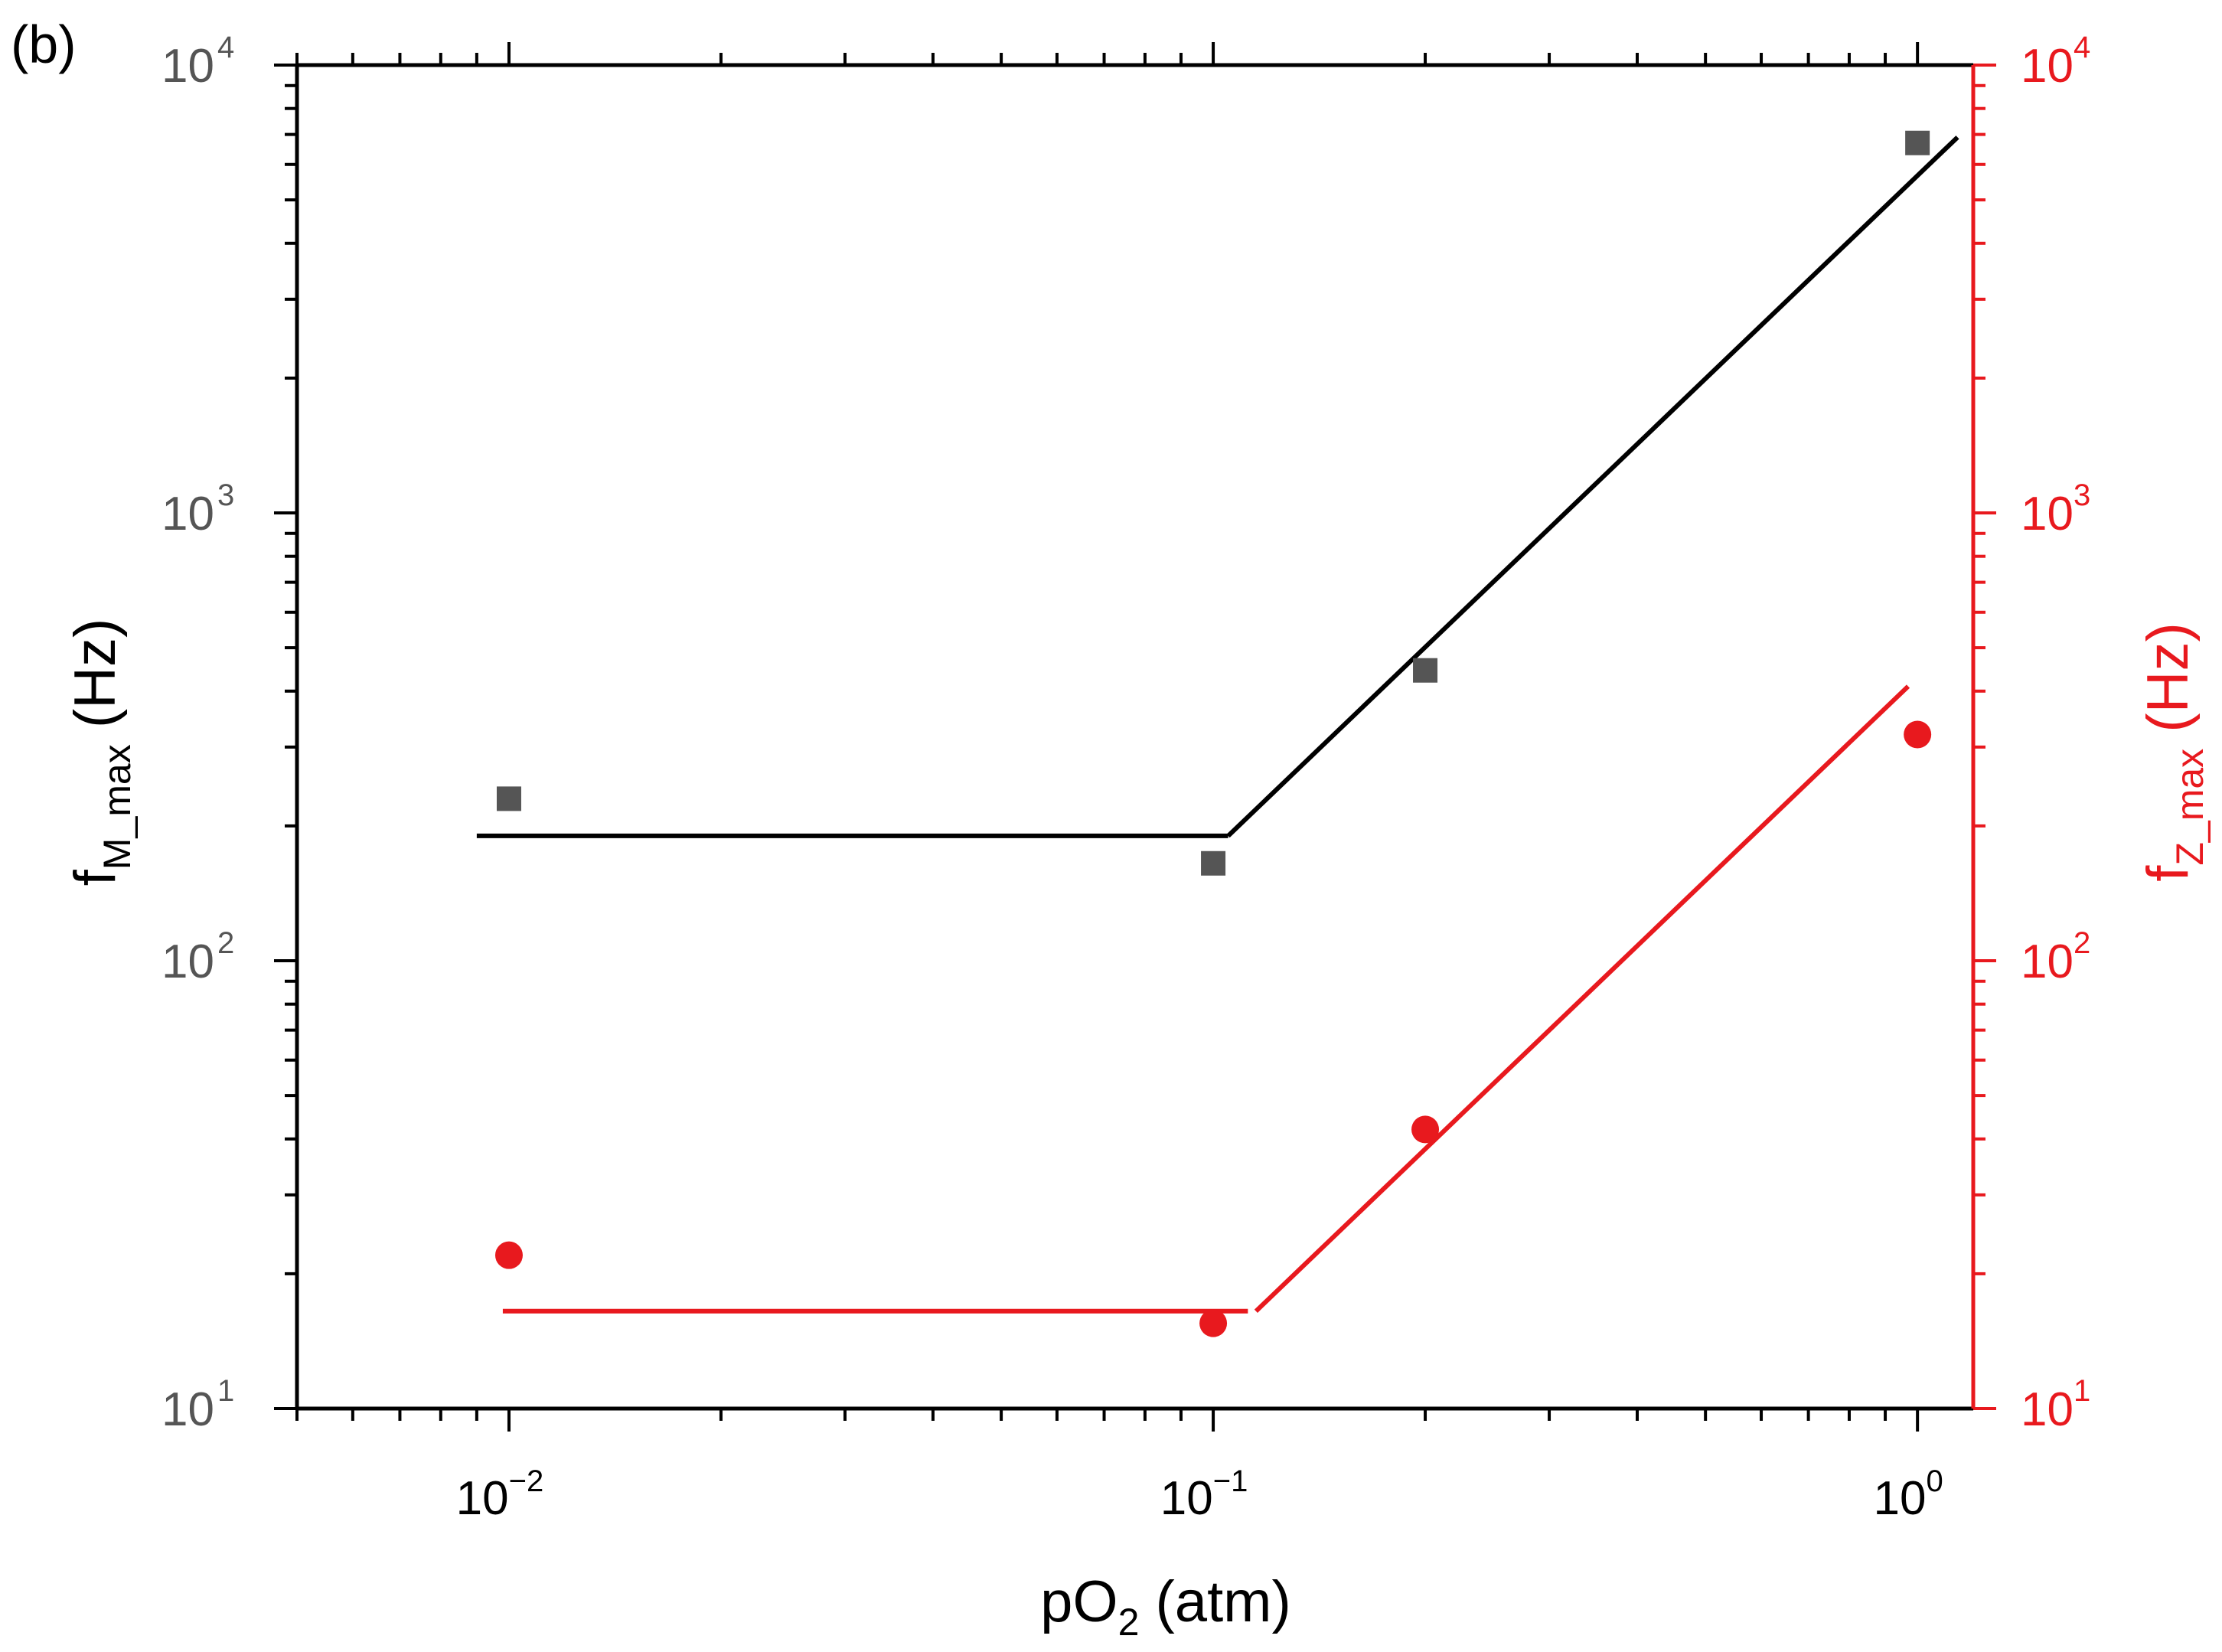 Image resolution: width=2222 pixels, height=1652 pixels. Describe the element at coordinates (226, 47) in the screenshot. I see `y-left-tick-exp: 4` at that location.